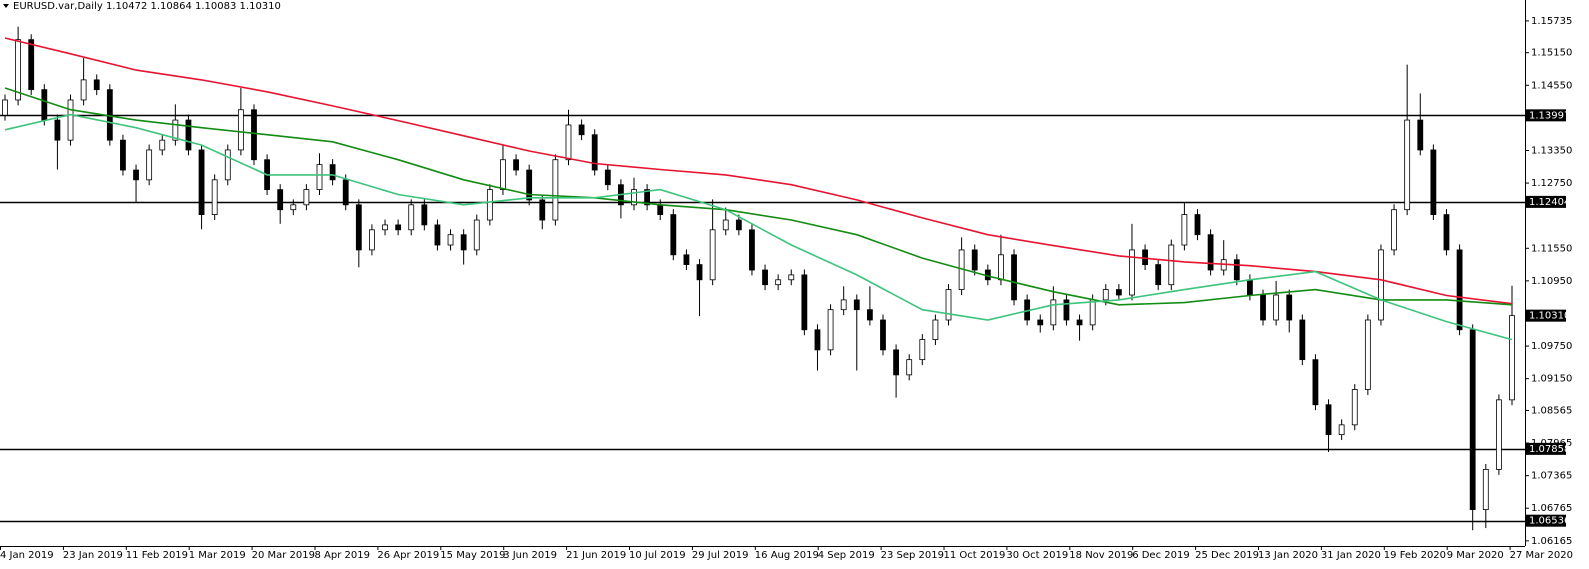  Describe the element at coordinates (217, 555) in the screenshot. I see `x-tick-label: 1 Mar 2019` at that location.